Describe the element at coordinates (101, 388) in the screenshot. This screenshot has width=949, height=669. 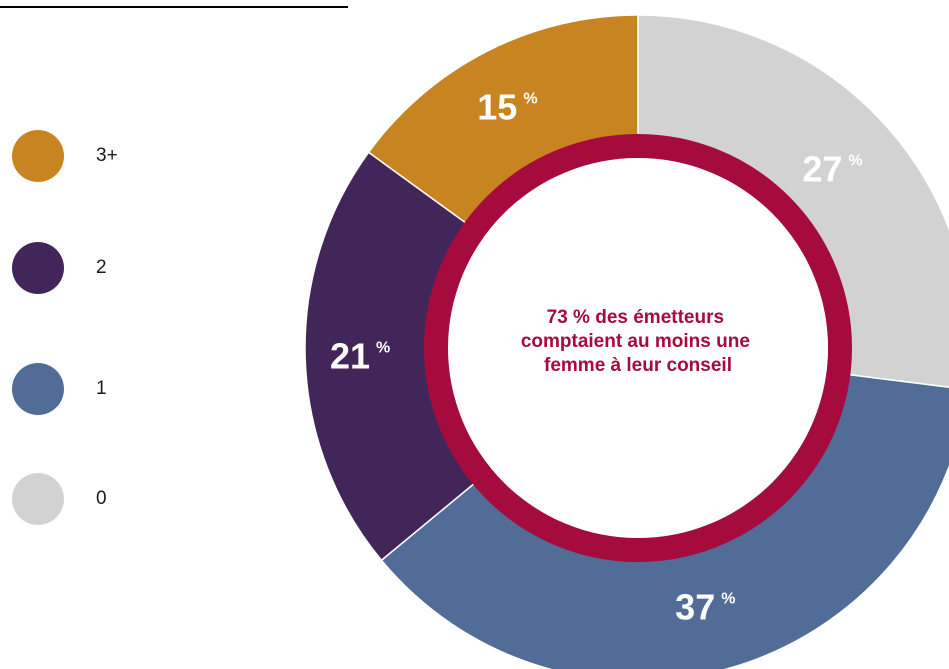
I see `legend-label-1: 1` at that location.